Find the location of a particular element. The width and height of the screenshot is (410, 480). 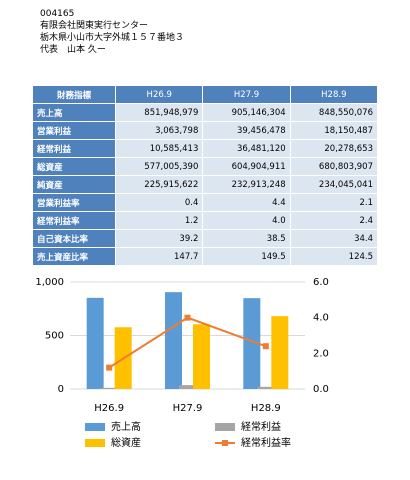

table-row: 財務指標 H26.9 H27.9 H28.9 is located at coordinates (205, 94).